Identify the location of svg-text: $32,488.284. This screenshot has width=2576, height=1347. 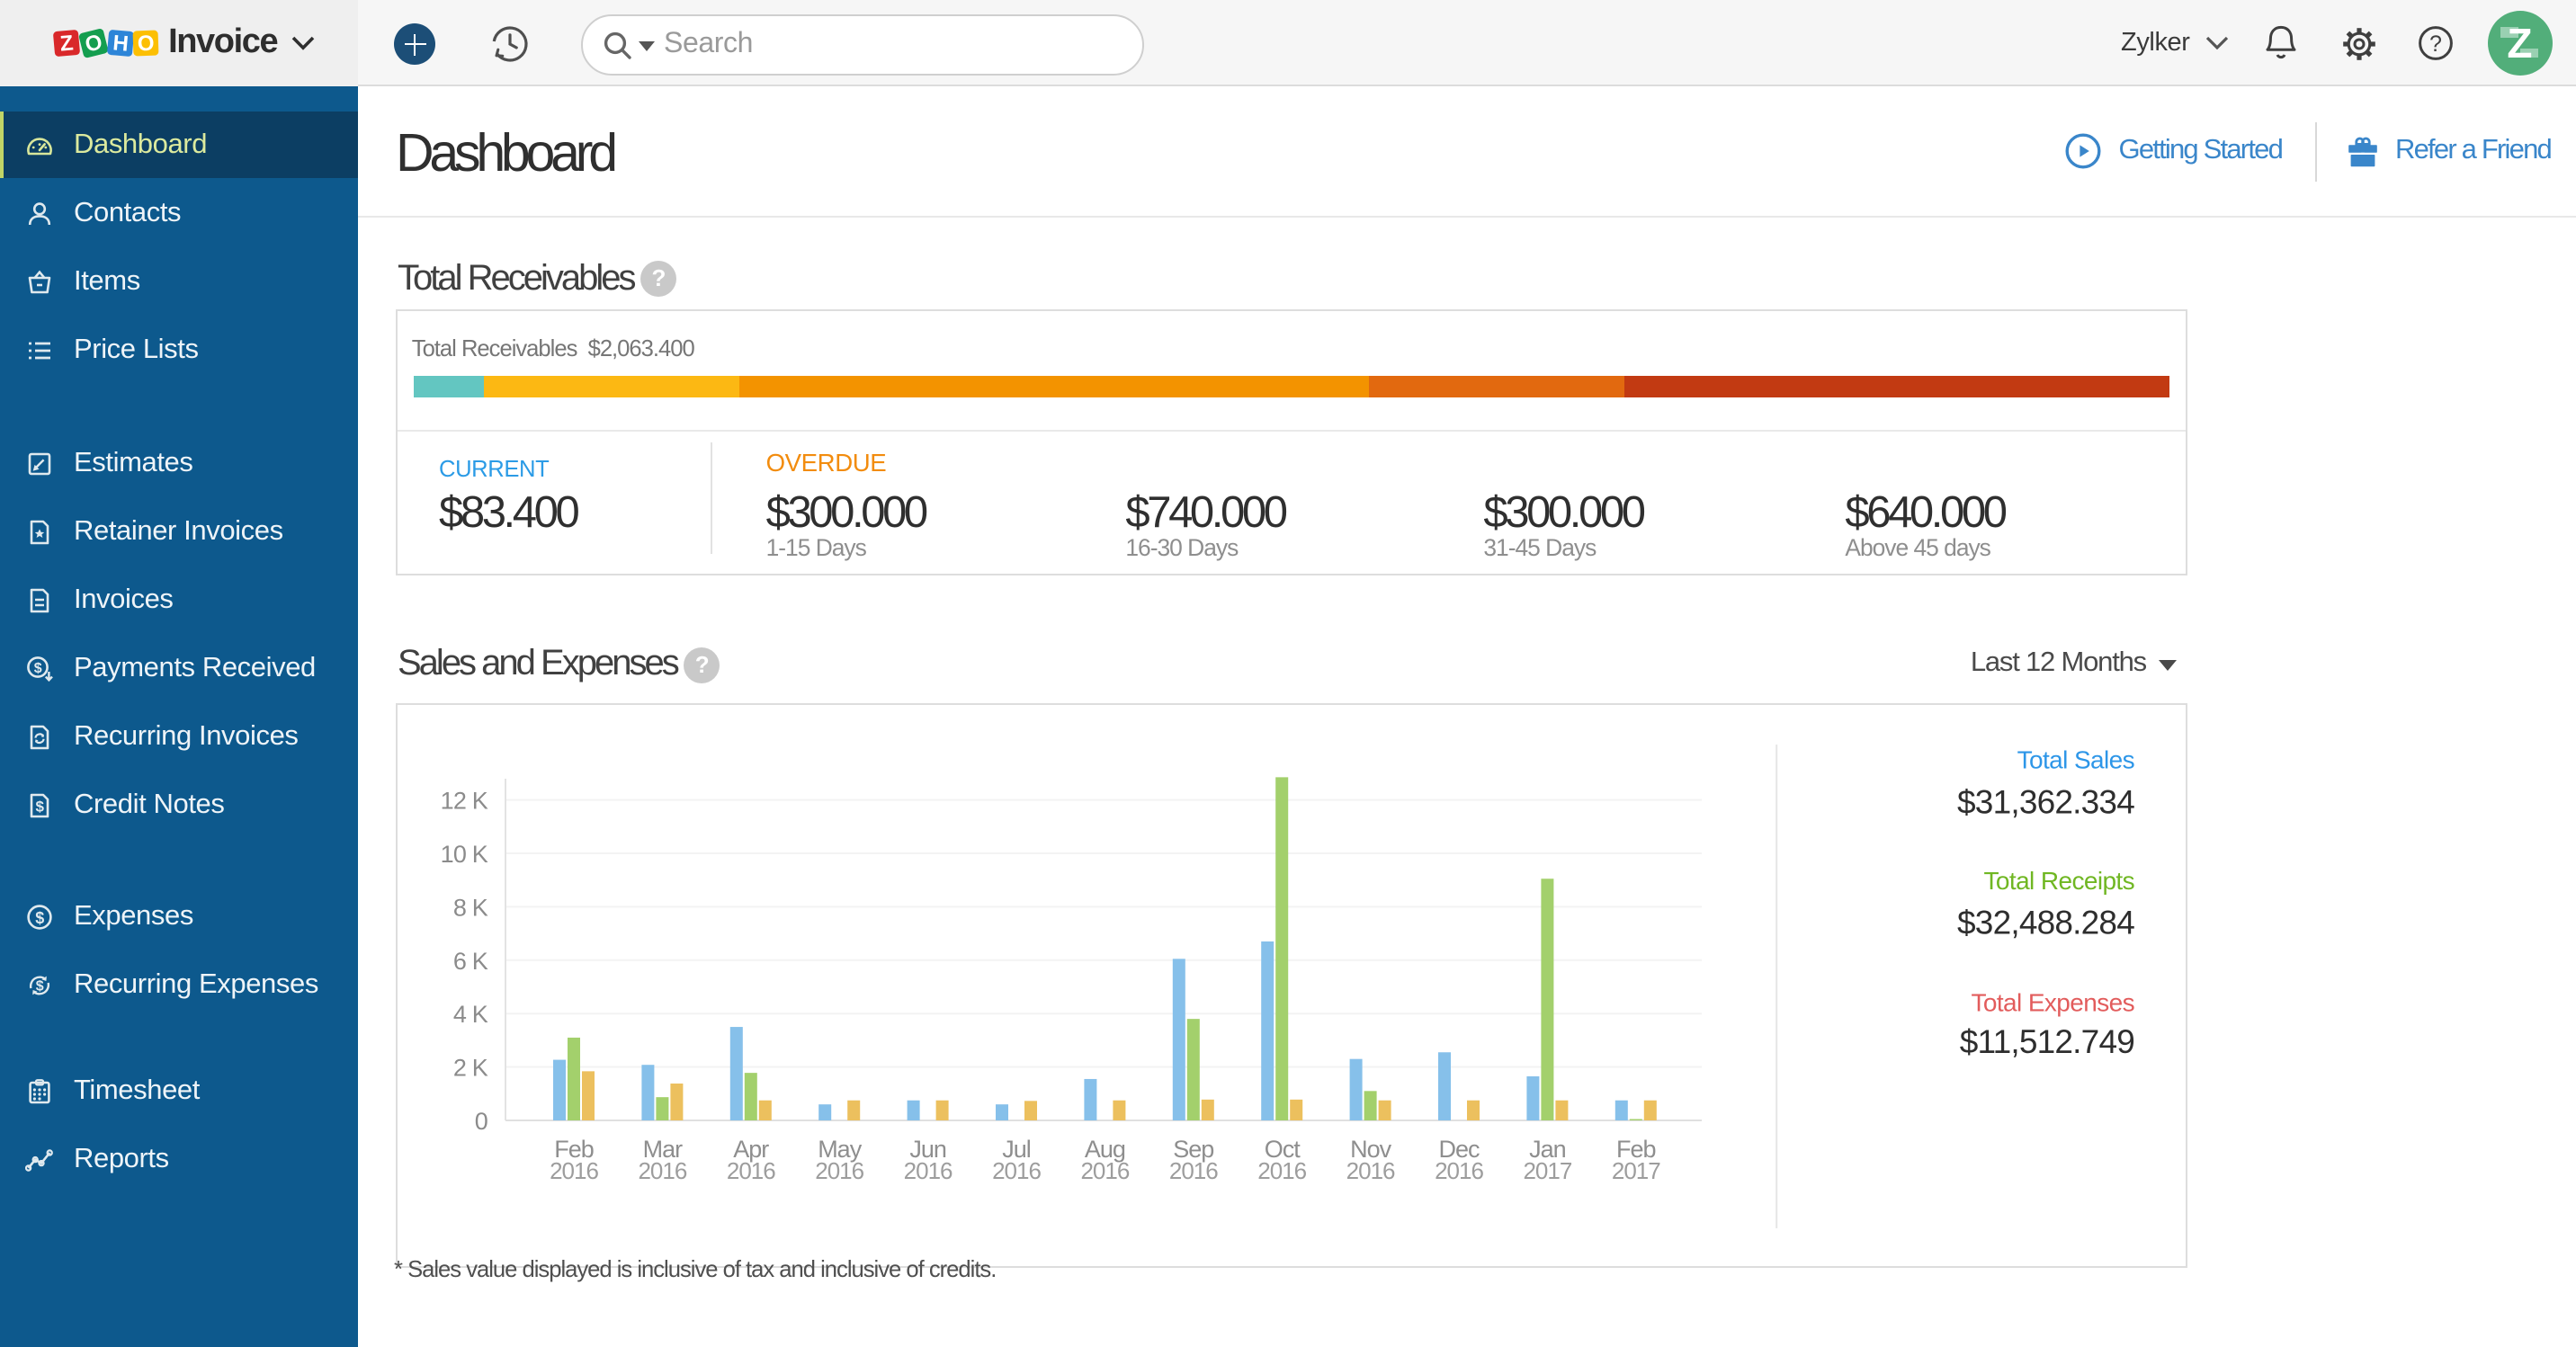
(2045, 923).